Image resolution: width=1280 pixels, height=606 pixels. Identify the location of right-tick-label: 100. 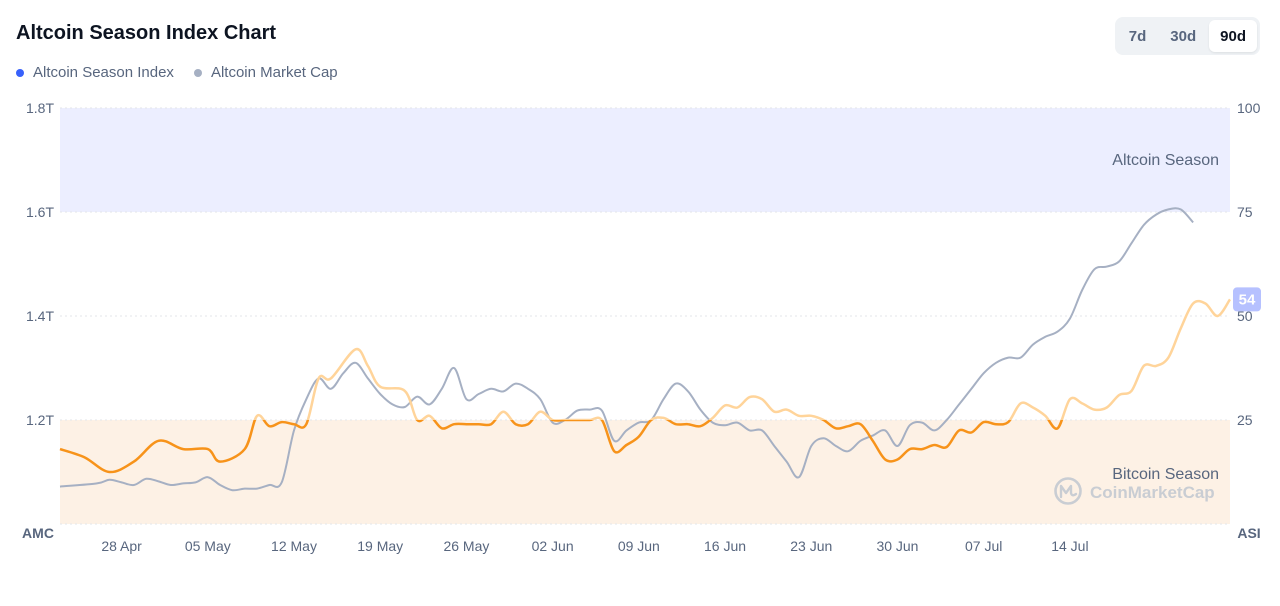
(1249, 108).